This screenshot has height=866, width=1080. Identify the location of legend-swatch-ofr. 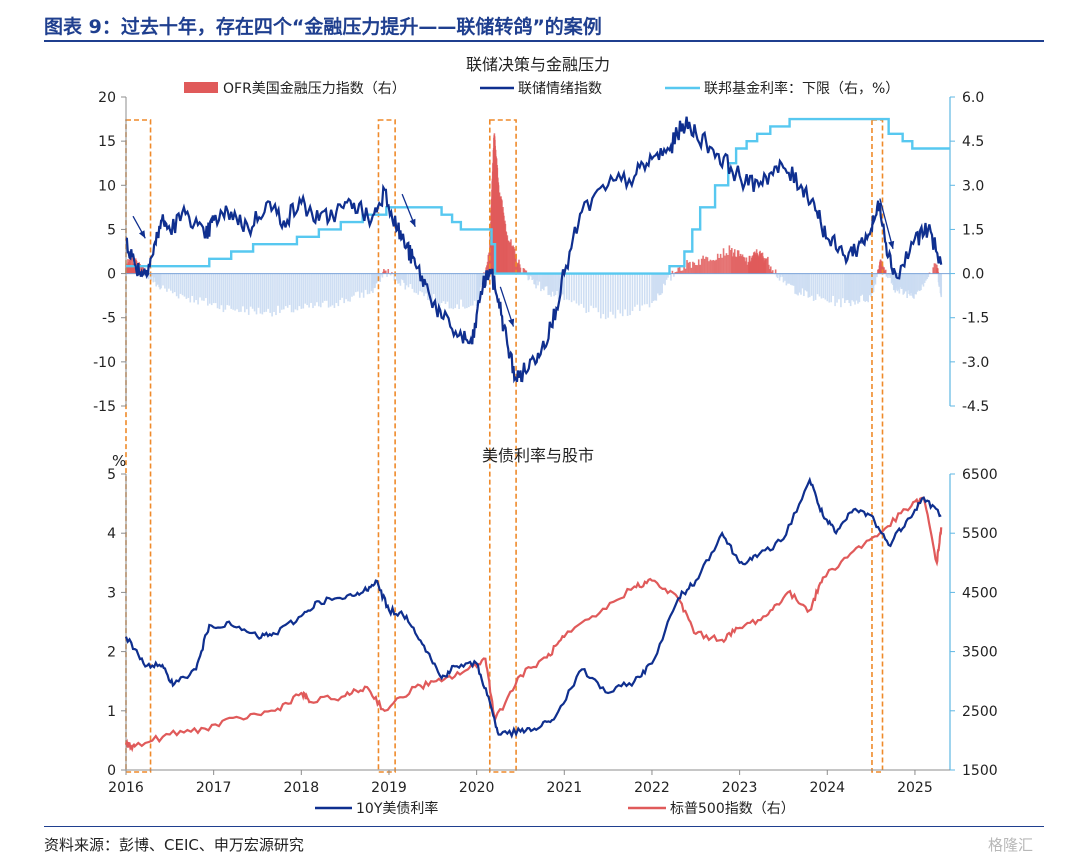
(201, 87).